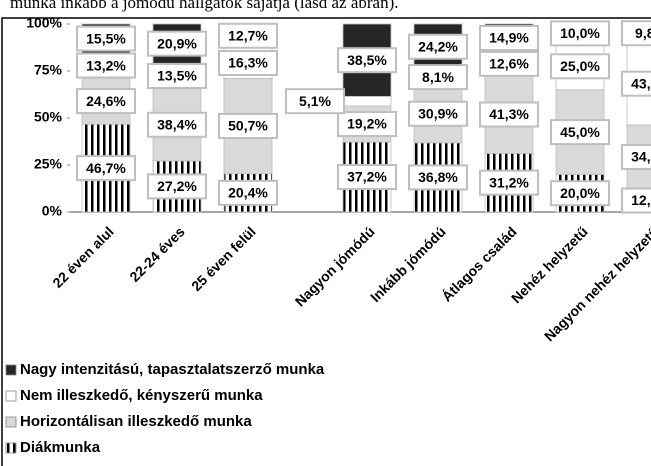 The image size is (651, 466). What do you see at coordinates (106, 38) in the screenshot?
I see `data-label-text: 15,5%` at bounding box center [106, 38].